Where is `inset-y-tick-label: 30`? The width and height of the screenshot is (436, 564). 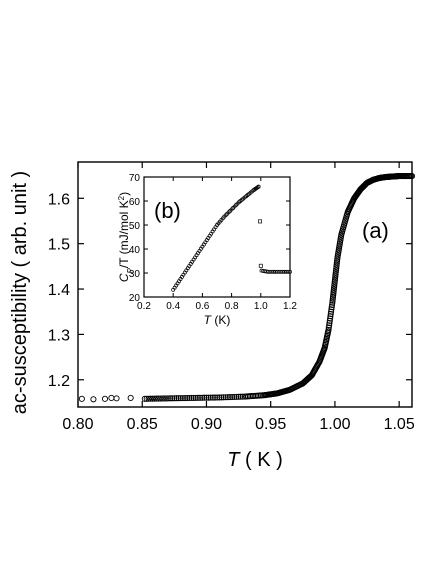
inset-y-tick-label: 30 is located at coordinates (135, 274).